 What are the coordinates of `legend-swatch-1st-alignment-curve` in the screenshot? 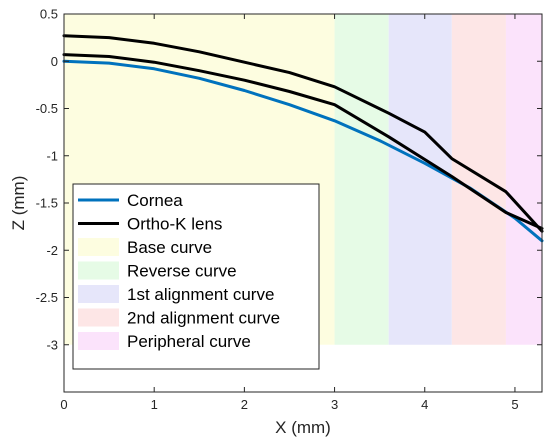 It's located at (98, 294).